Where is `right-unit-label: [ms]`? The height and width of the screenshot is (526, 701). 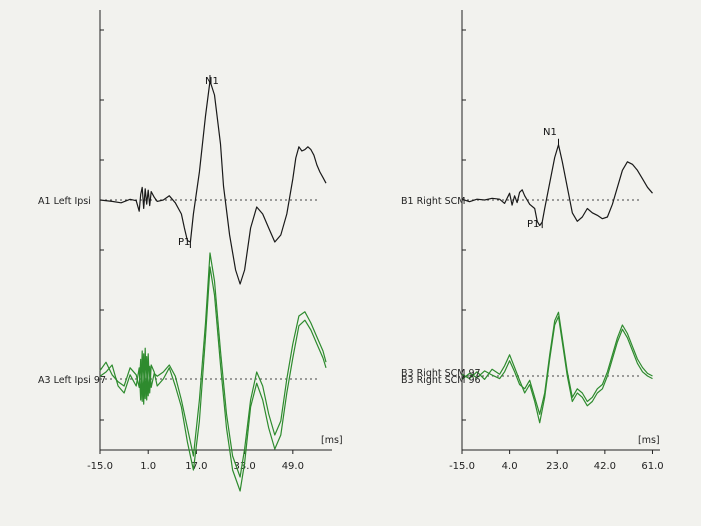 right-unit-label: [ms] is located at coordinates (649, 440).